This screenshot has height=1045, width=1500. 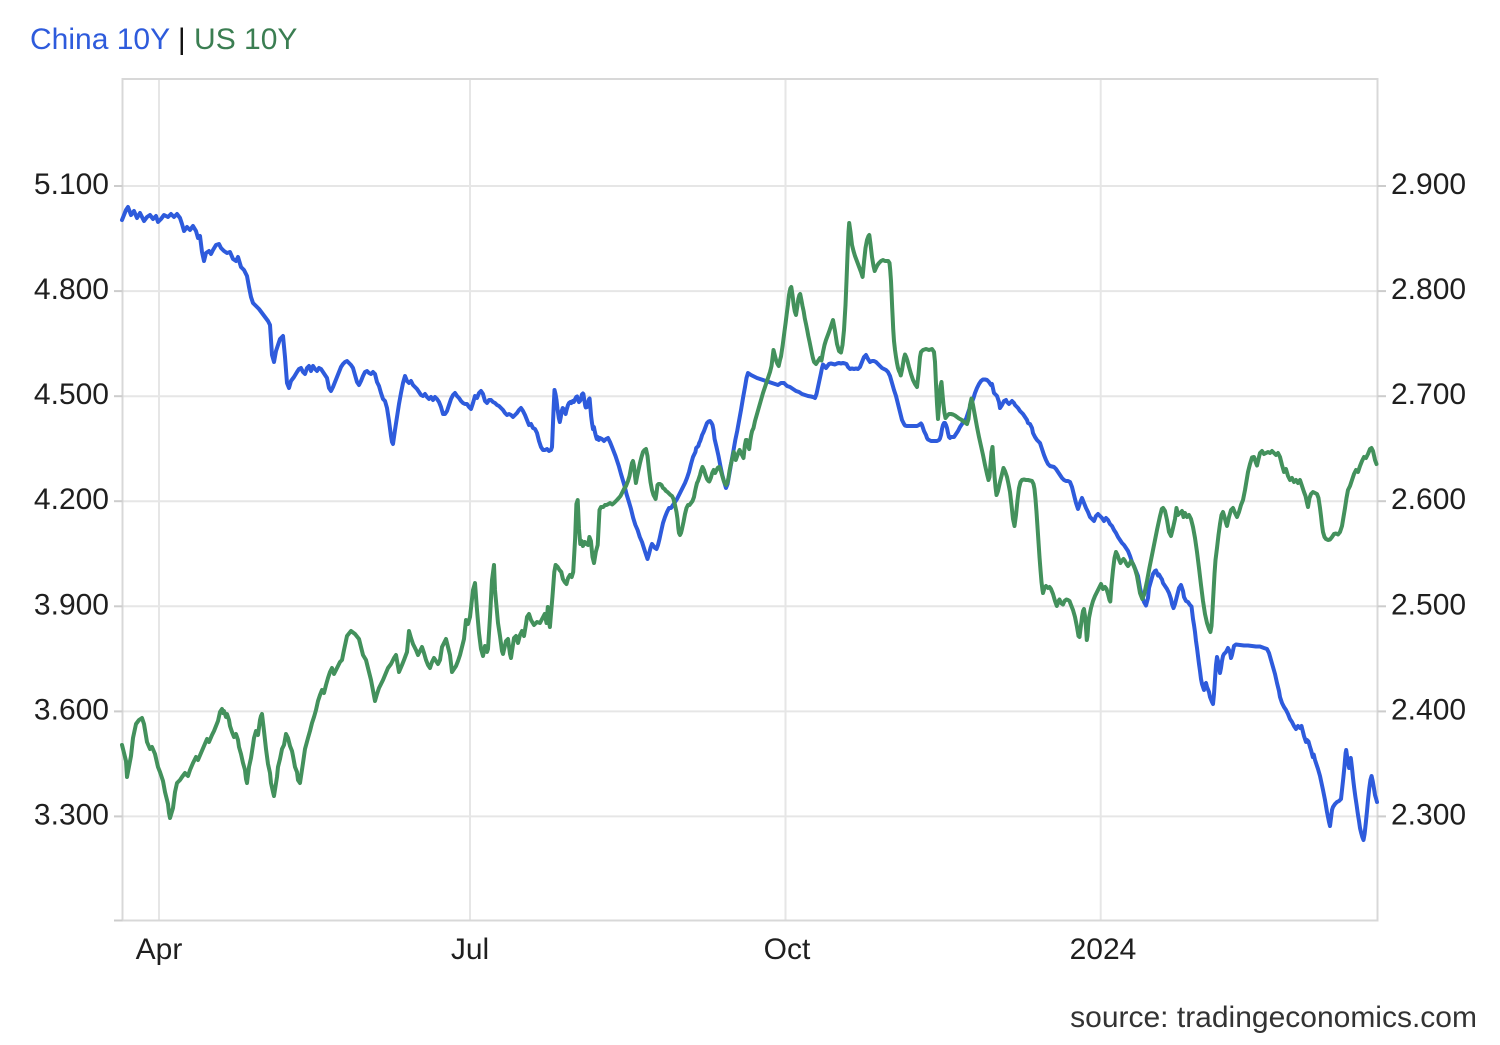 I want to click on svg-text: Apr, so click(x=159, y=949).